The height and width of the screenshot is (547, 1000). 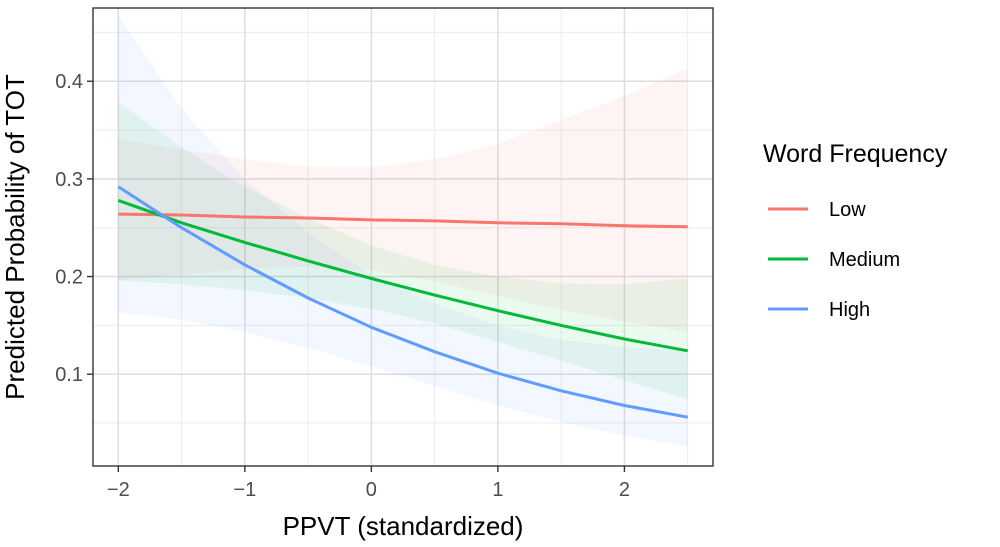 What do you see at coordinates (624, 490) in the screenshot?
I see `x-tick-label: 2` at bounding box center [624, 490].